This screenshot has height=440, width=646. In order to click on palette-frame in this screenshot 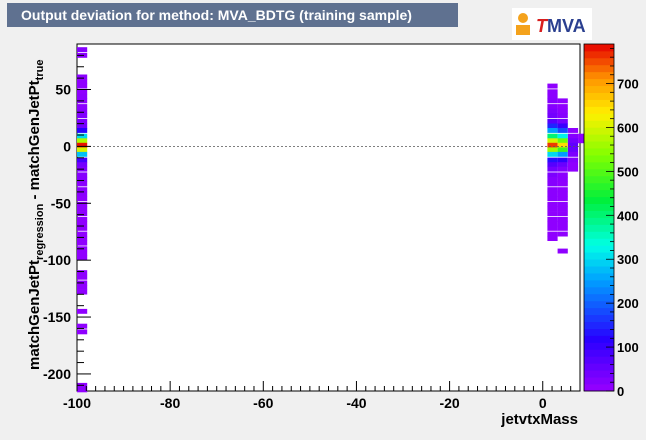, I will do `click(599, 217)`.